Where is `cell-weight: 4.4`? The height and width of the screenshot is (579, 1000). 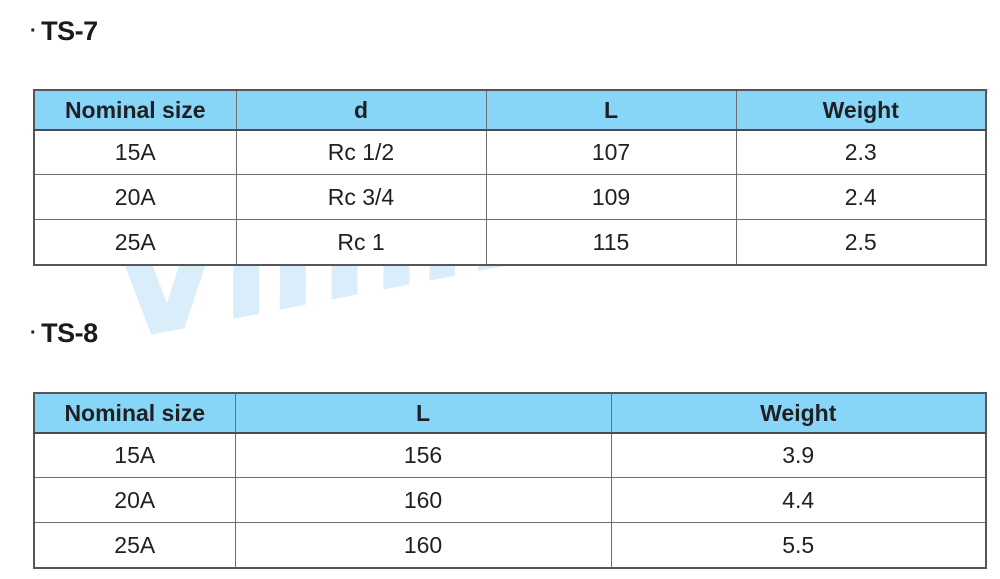 cell-weight: 4.4 is located at coordinates (798, 500).